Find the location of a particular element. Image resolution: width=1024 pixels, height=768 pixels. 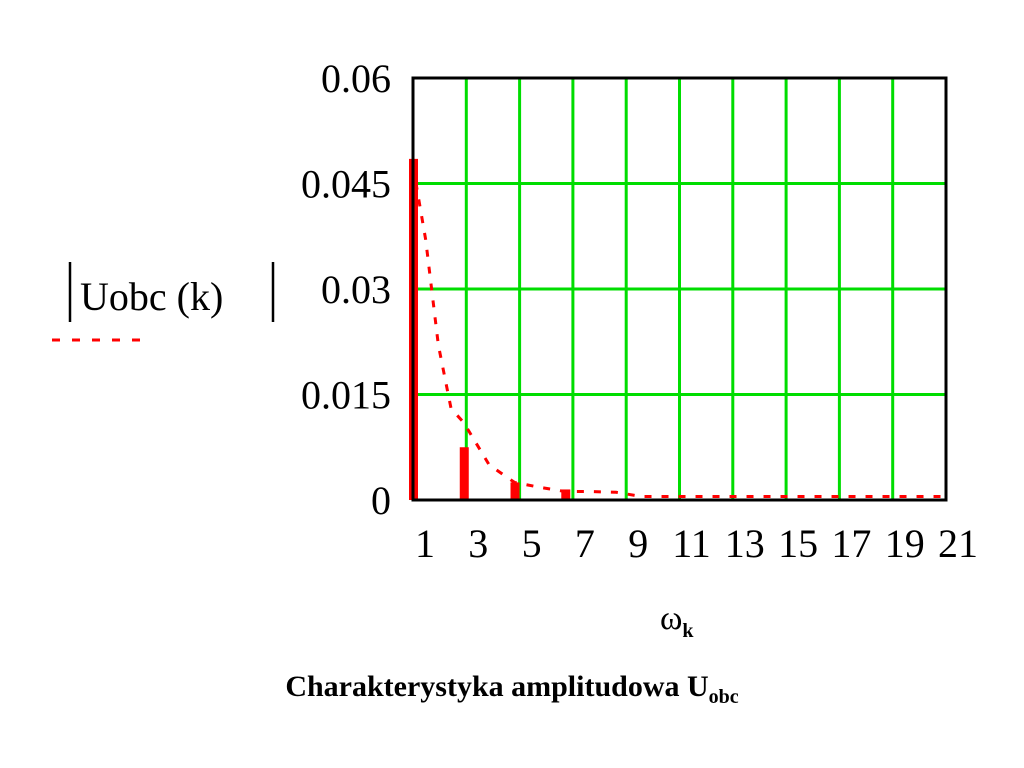

x-tick-label: 3 is located at coordinates (478, 543).